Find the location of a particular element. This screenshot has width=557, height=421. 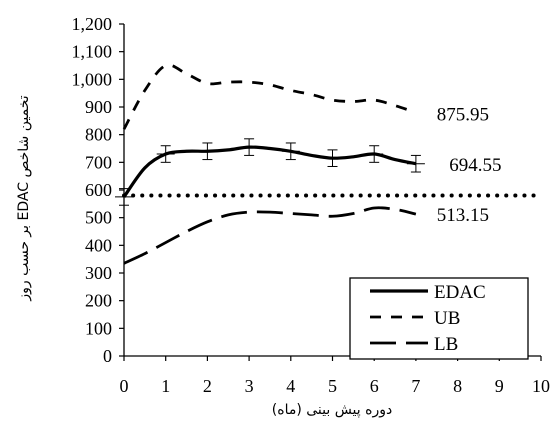

data-label: 875.95 is located at coordinates (463, 115).